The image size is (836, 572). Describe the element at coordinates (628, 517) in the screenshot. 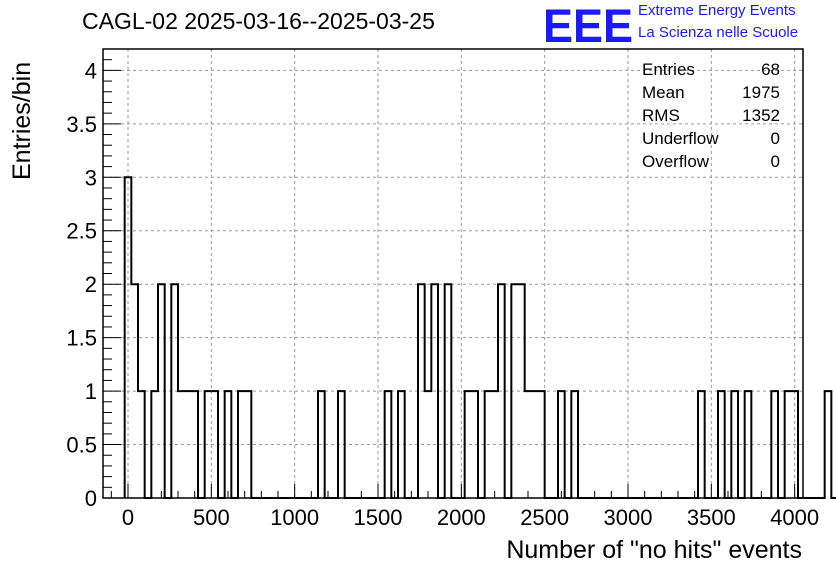

I see `x-tick-label: 3000` at that location.